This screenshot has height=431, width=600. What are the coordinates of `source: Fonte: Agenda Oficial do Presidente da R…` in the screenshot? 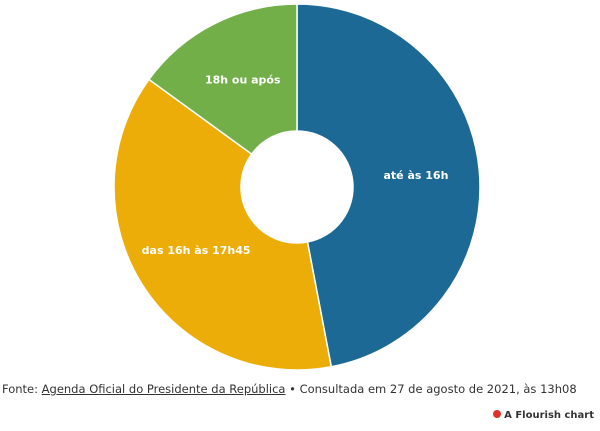 It's located at (289, 389).